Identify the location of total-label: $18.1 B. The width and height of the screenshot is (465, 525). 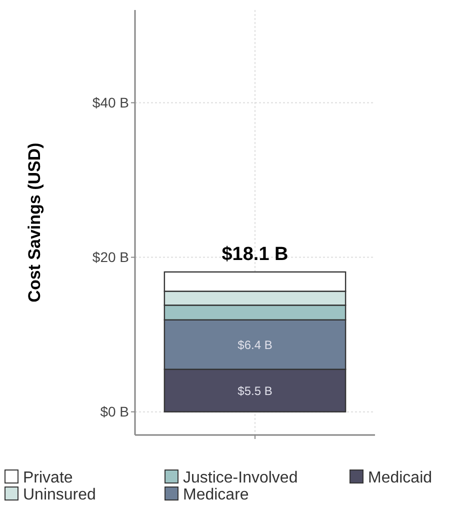
(255, 254).